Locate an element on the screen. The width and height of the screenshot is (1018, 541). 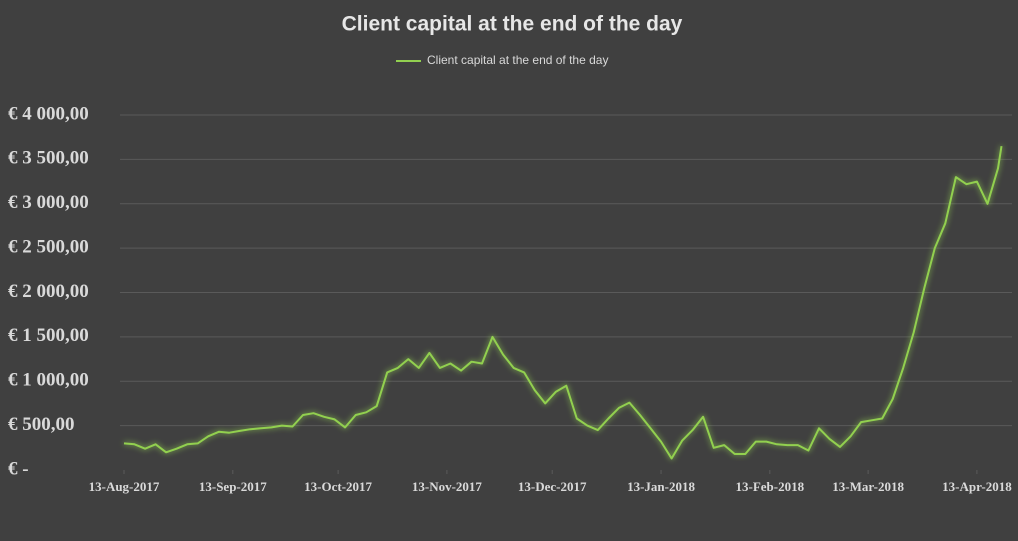
x-tick-label: 13-Apr-2018 is located at coordinates (977, 486).